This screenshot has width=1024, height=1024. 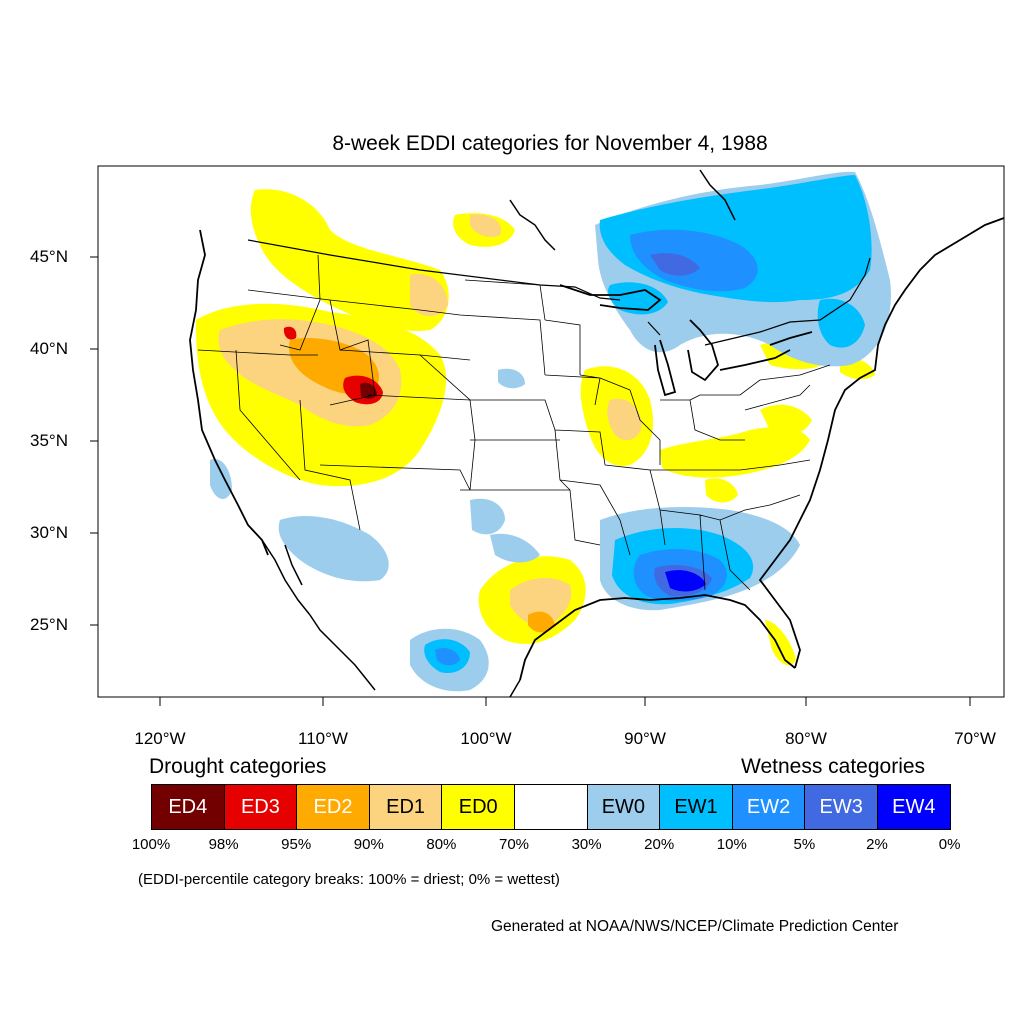 What do you see at coordinates (486, 738) in the screenshot?
I see `lon-label-100w: 100°W` at bounding box center [486, 738].